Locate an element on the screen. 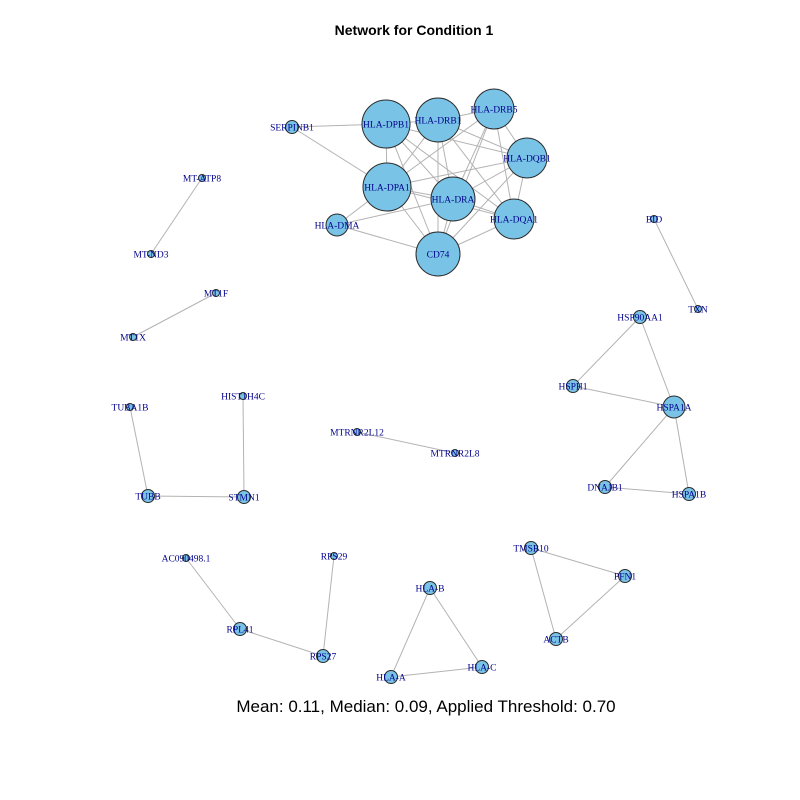 Image resolution: width=800 pixels, height=800 pixels. edge-mt1f-mt1x is located at coordinates (174, 315).